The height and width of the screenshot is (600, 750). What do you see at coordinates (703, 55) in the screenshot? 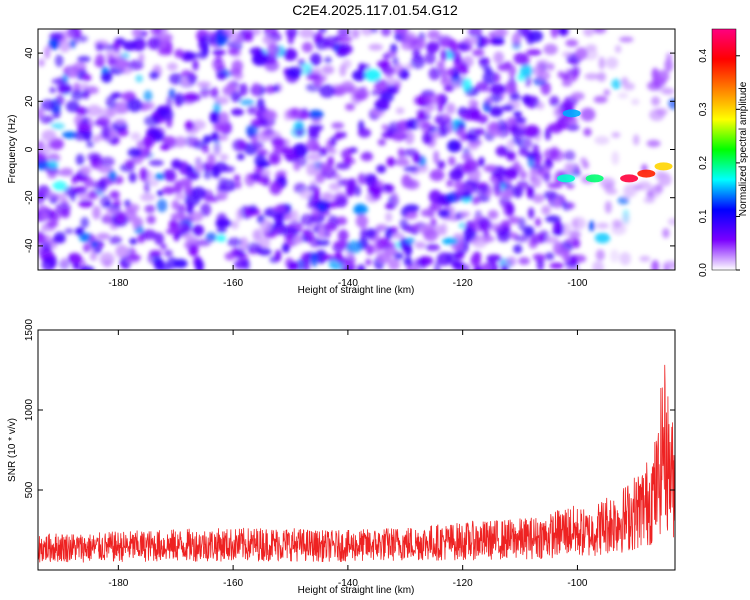
I see `colorbar-tick-label: 0.4` at bounding box center [703, 55].